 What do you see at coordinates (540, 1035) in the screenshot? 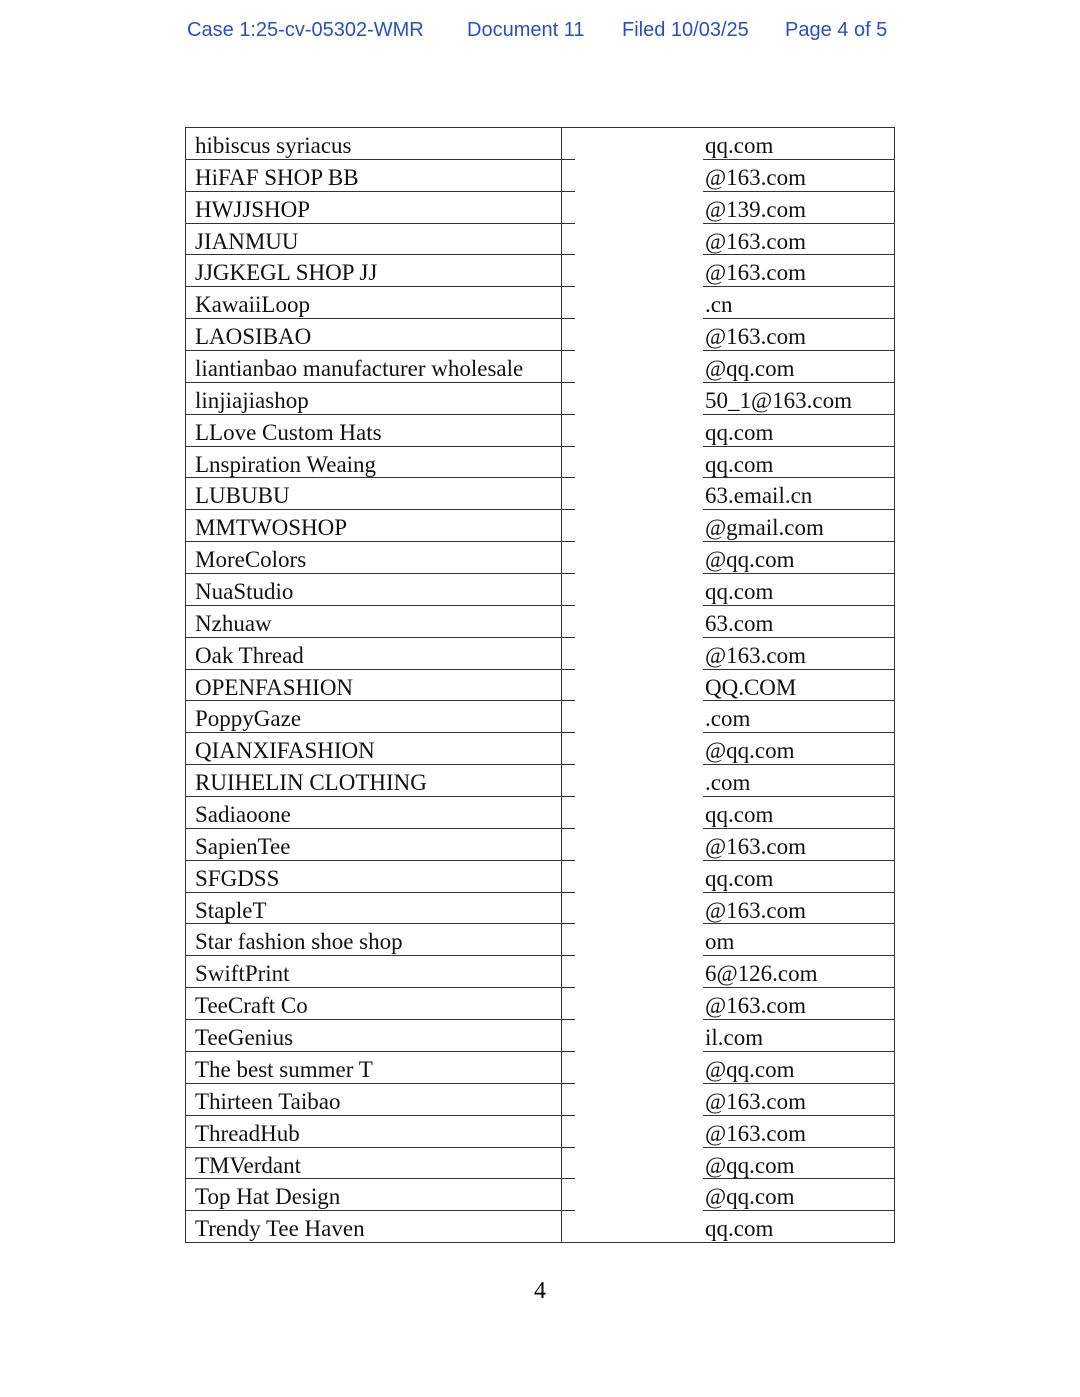
I see `table-row: TeeGenius il.com` at bounding box center [540, 1035].